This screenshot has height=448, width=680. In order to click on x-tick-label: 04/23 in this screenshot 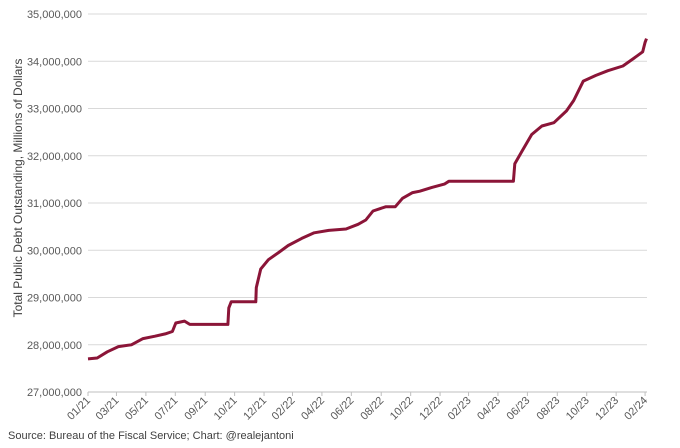, I will do `click(489, 409)`.